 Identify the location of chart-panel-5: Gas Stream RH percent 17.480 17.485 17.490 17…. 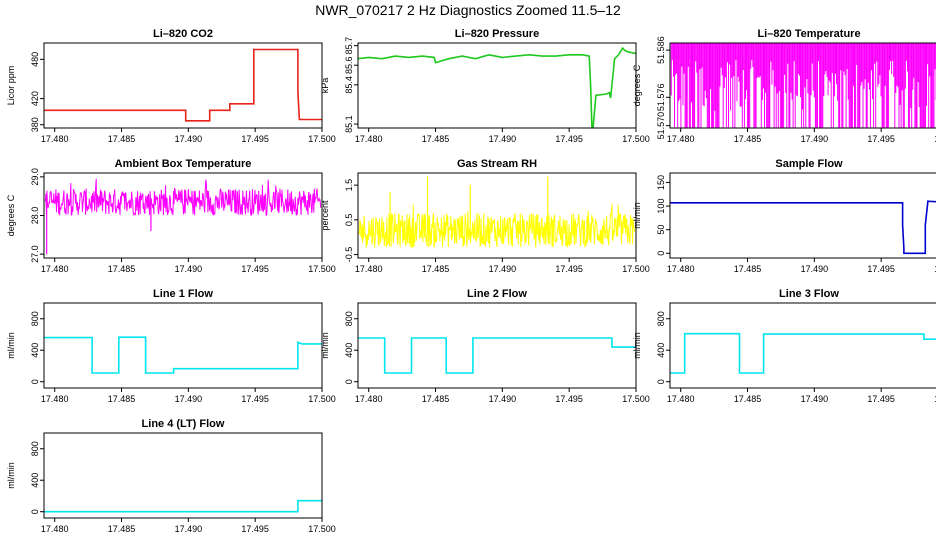
(485, 216).